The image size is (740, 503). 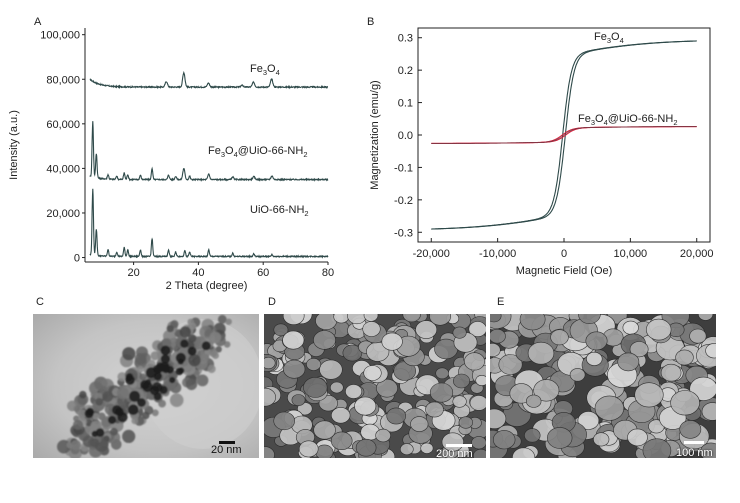 What do you see at coordinates (60, 36) in the screenshot?
I see `xrd-y-tick-label: 100,000` at bounding box center [60, 36].